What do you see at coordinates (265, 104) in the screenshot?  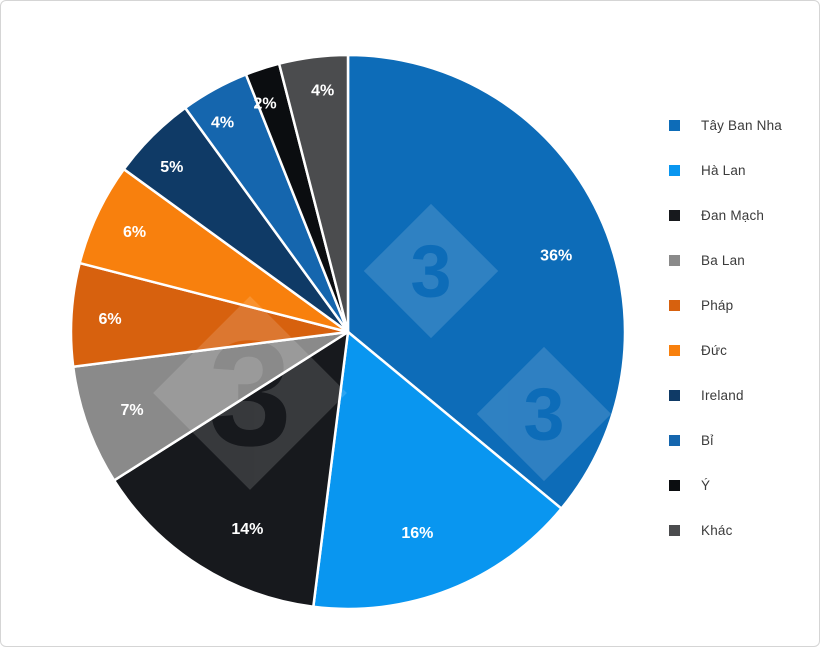 I see `pie-label-8: 2%` at bounding box center [265, 104].